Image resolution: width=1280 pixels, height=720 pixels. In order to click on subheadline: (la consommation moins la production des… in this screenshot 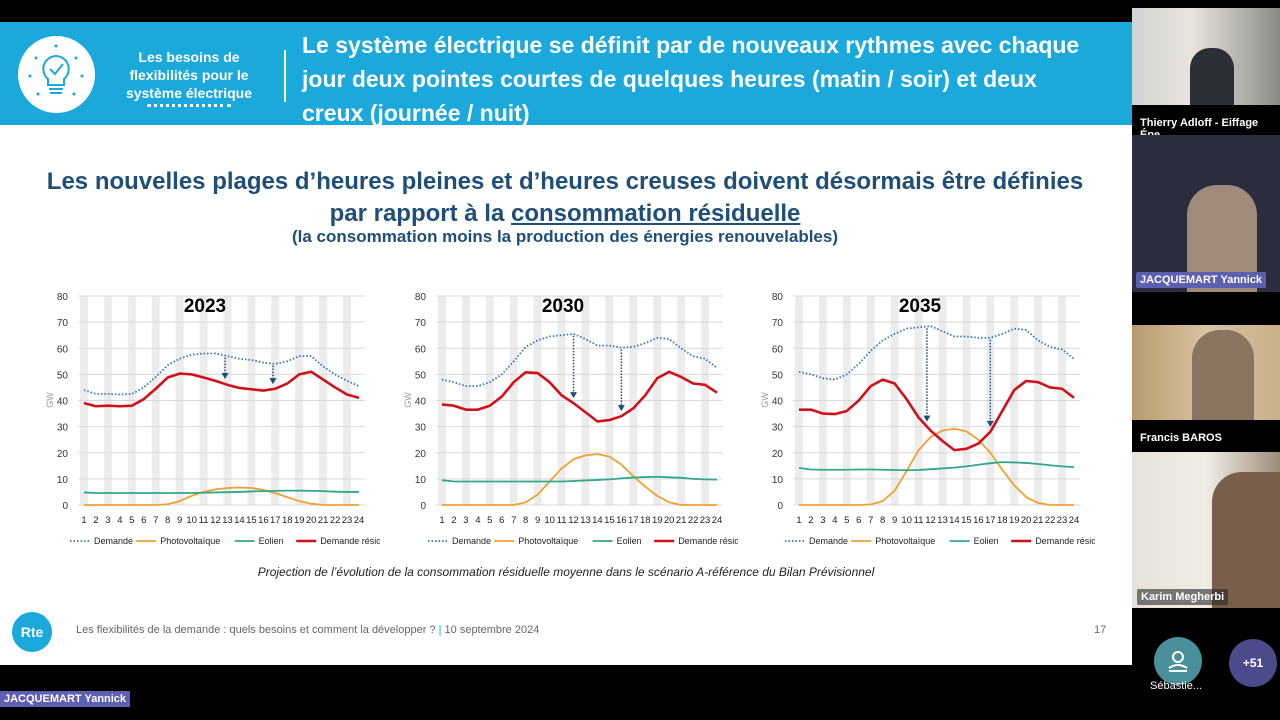, I will do `click(564, 236)`.